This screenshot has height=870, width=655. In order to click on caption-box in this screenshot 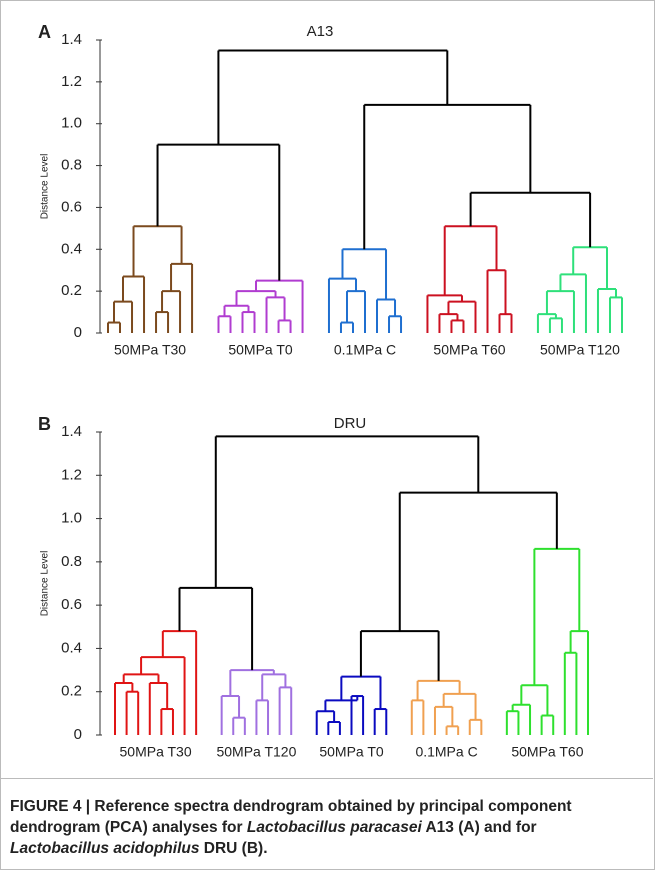, I will do `click(326, 823)`.